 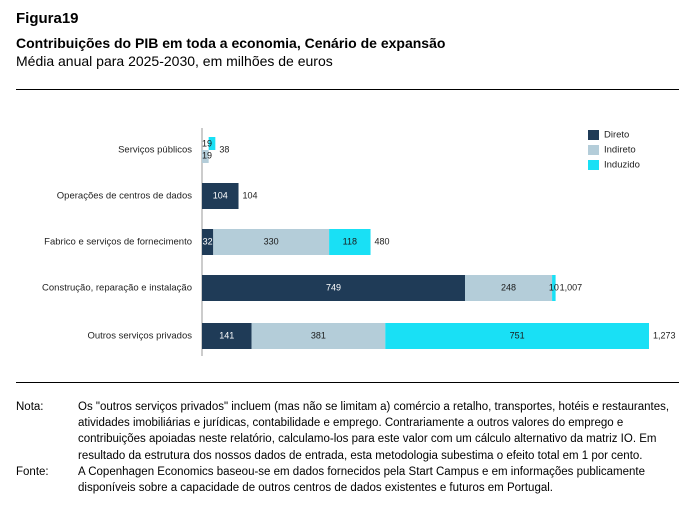 What do you see at coordinates (571, 287) in the screenshot?
I see `total-label: 1,007` at bounding box center [571, 287].